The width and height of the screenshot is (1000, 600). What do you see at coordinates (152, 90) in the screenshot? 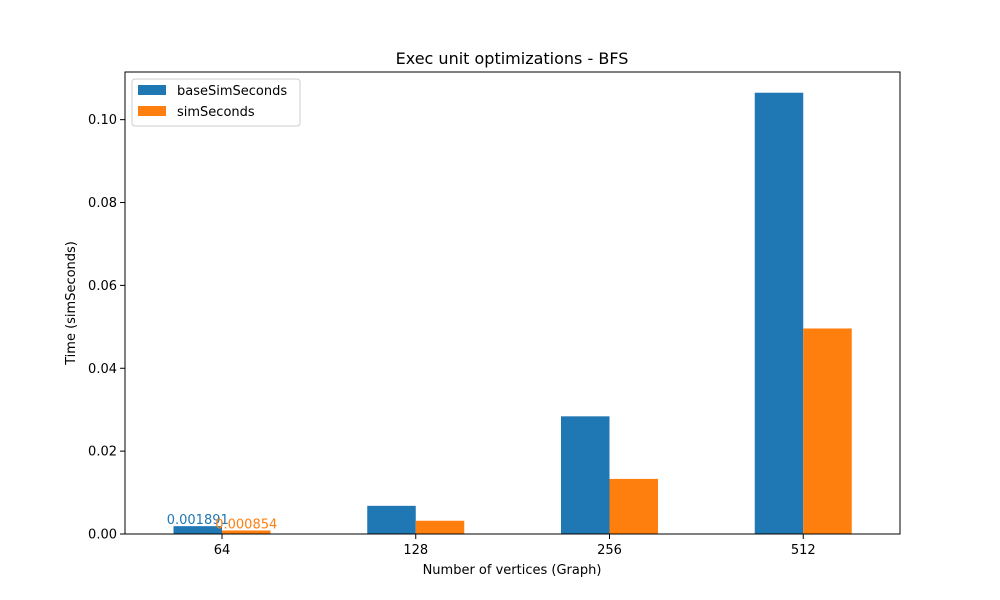
I see `legend-swatch-baseSimSeconds` at bounding box center [152, 90].